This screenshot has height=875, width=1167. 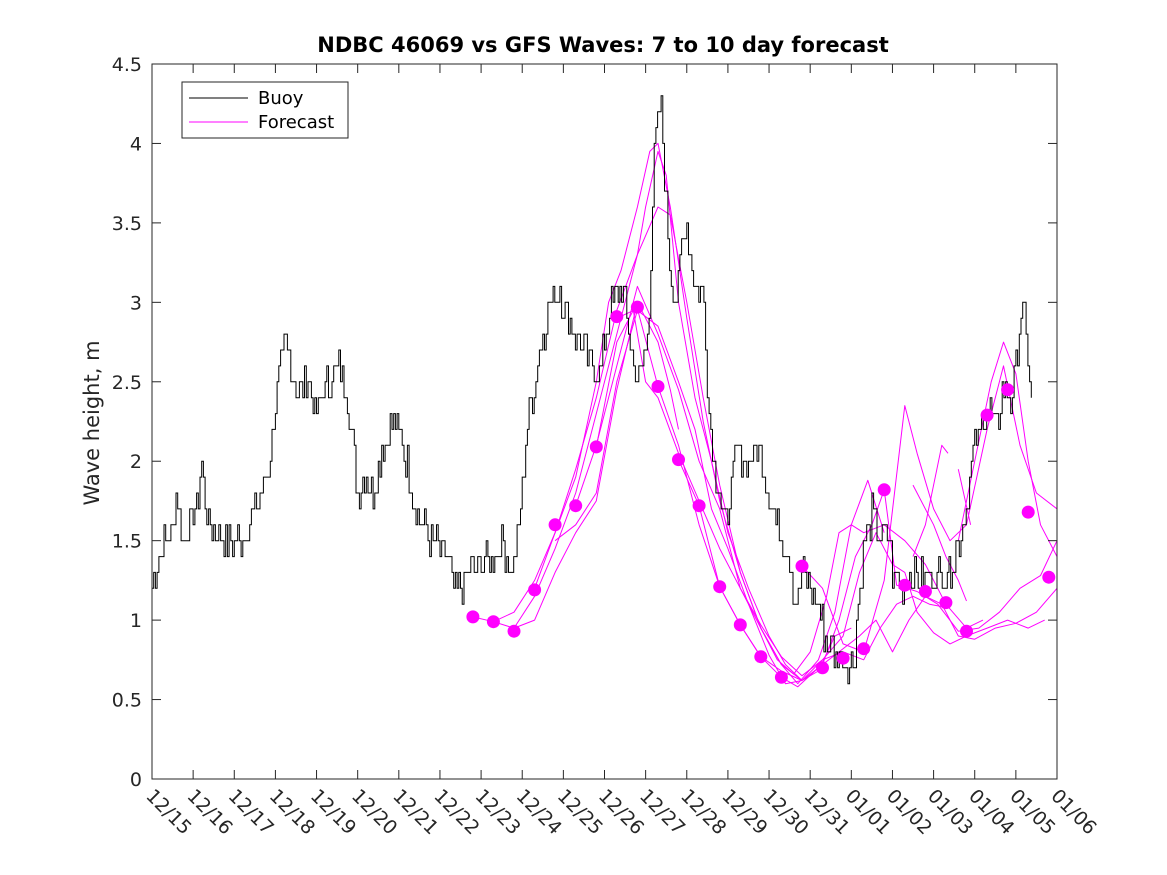 I want to click on y-tick-label: 3, so click(x=136, y=303).